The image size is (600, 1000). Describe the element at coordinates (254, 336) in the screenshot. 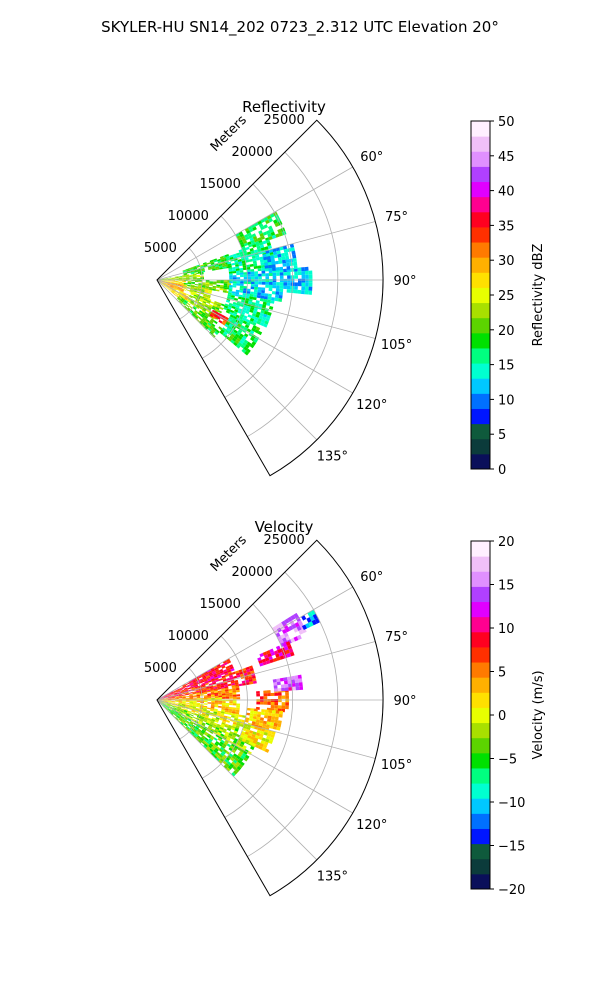

I see `azimuth-gridline` at that location.